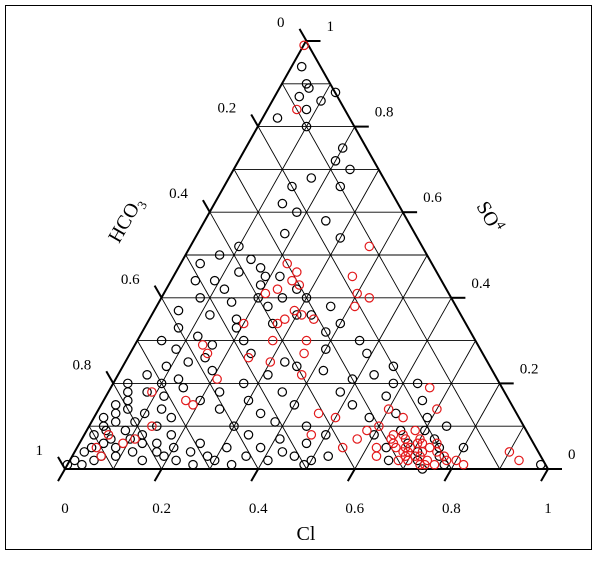 This screenshot has height=561, width=598. I want to click on tick-label-right: 0.8, so click(384, 113).